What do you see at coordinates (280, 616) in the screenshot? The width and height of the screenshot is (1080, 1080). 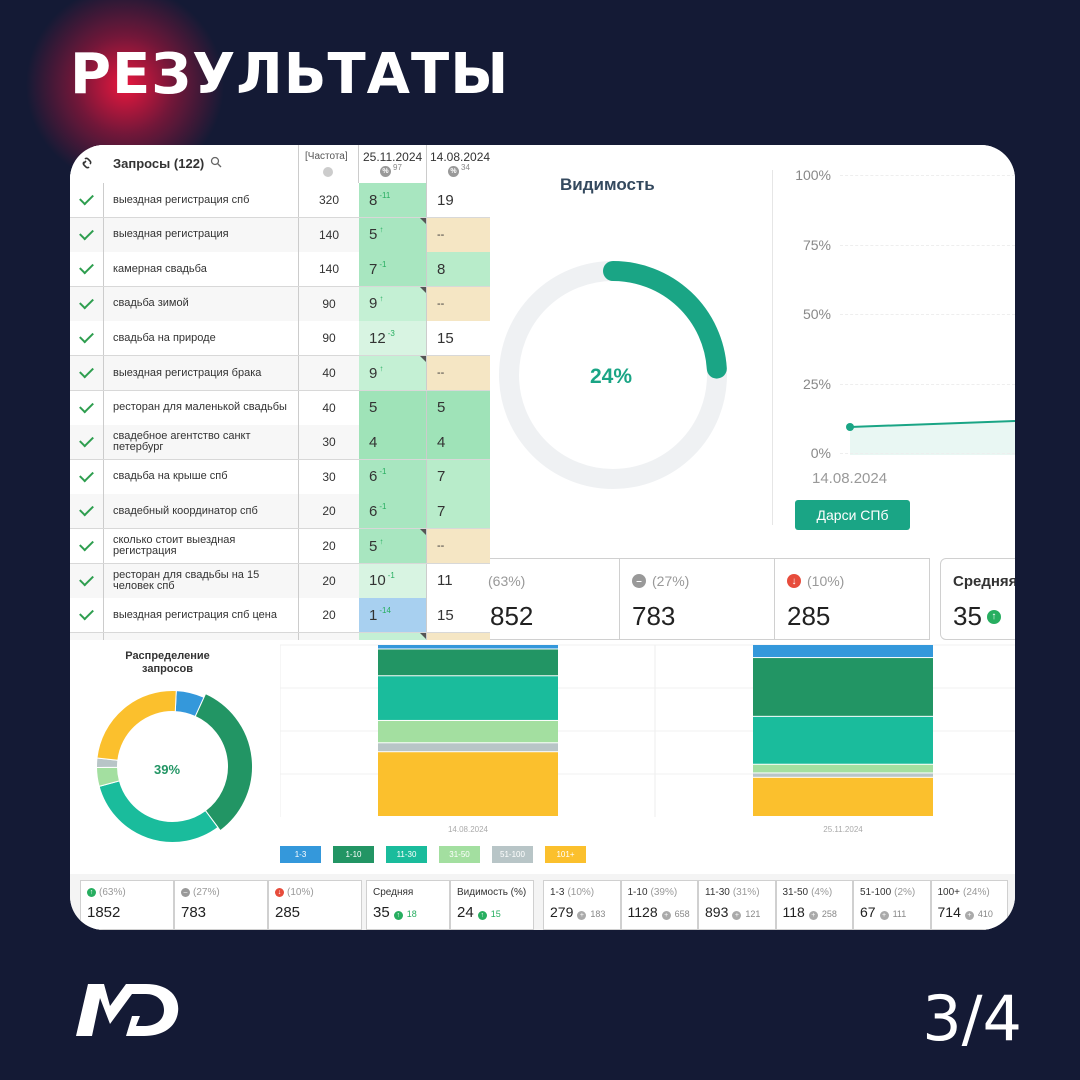 I see `table-row: выездная регистрация спб цена 20 1 -14 15` at bounding box center [280, 616].